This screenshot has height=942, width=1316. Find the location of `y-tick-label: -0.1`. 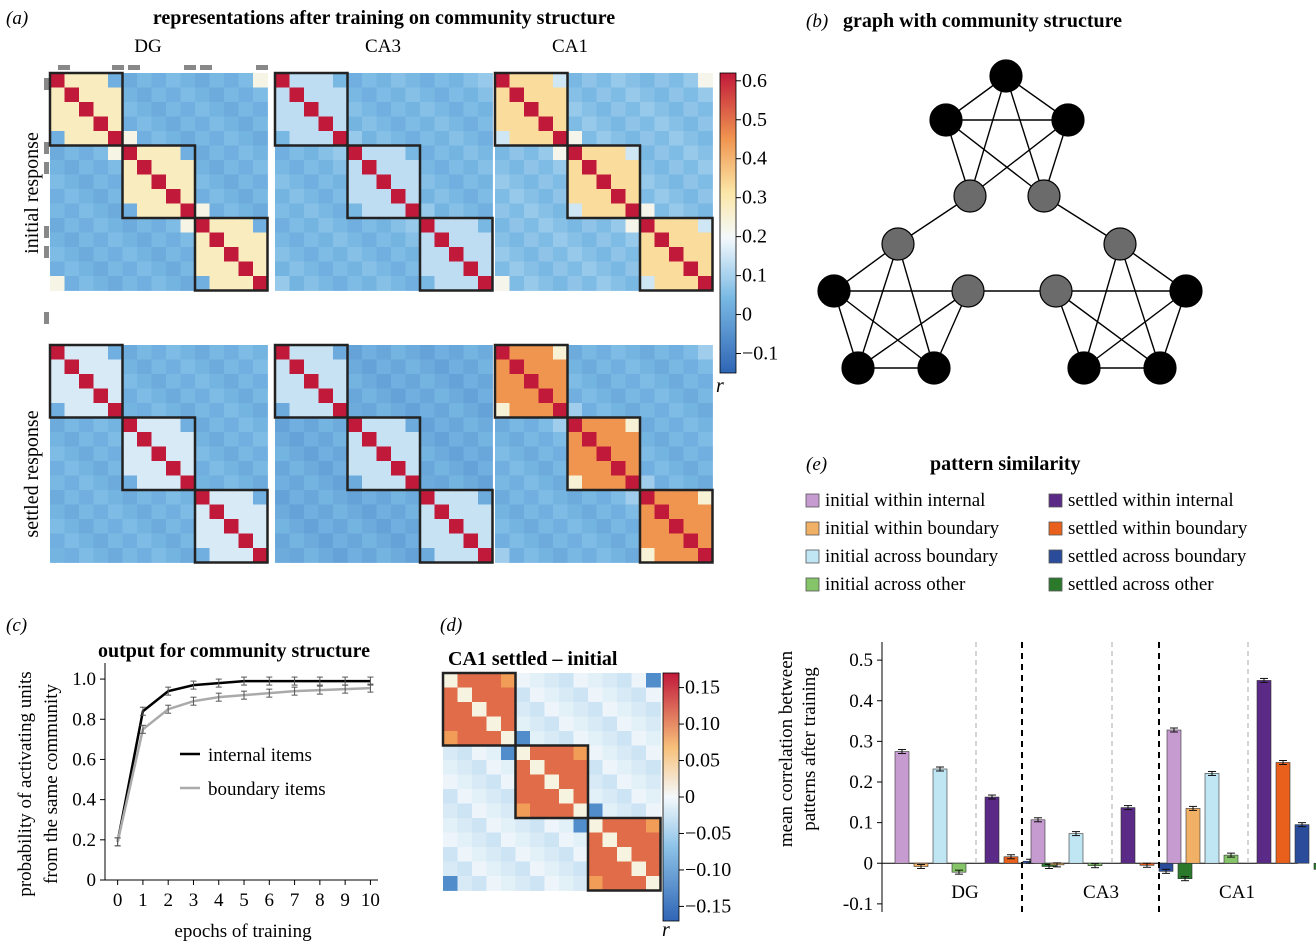

y-tick-label: -0.1 is located at coordinates (858, 904).